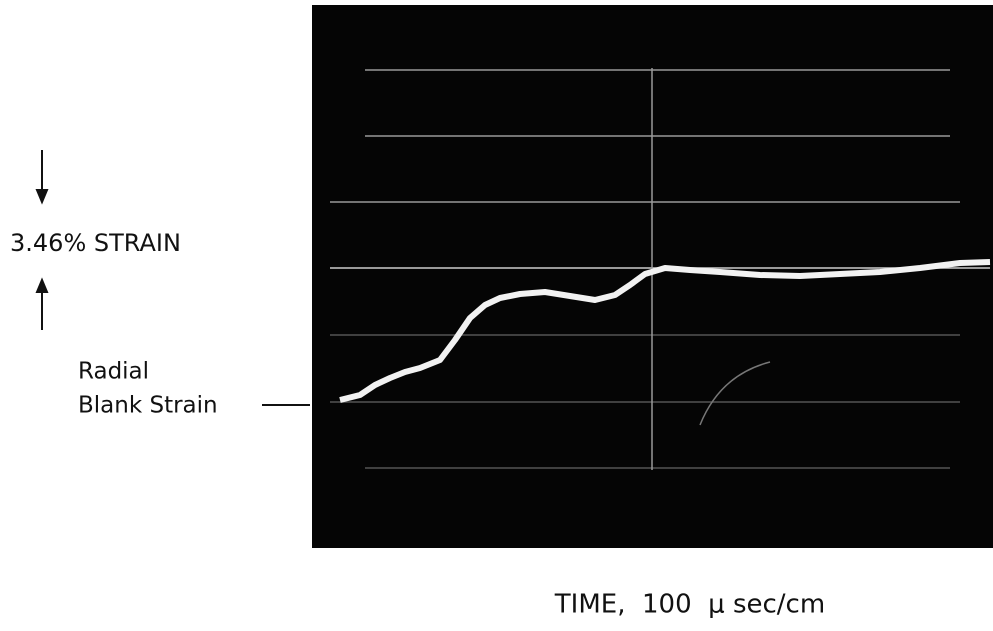  What do you see at coordinates (148, 406) in the screenshot?
I see `trace-label: Blank Strain` at bounding box center [148, 406].